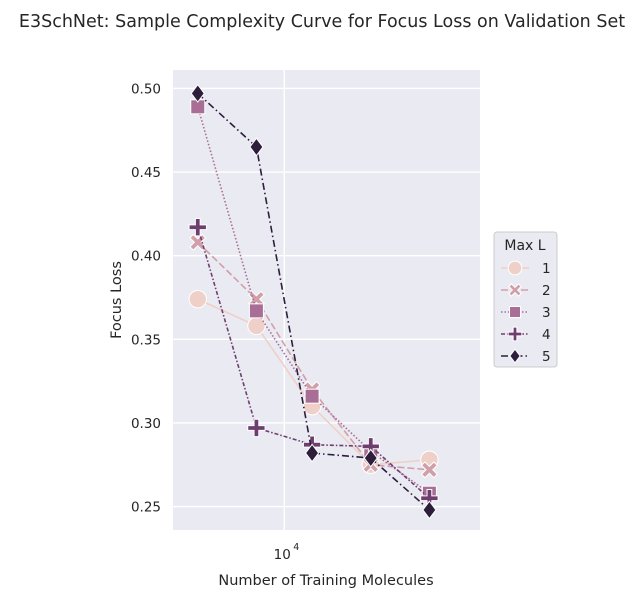  I want to click on legend-entry: 5, so click(526, 356).